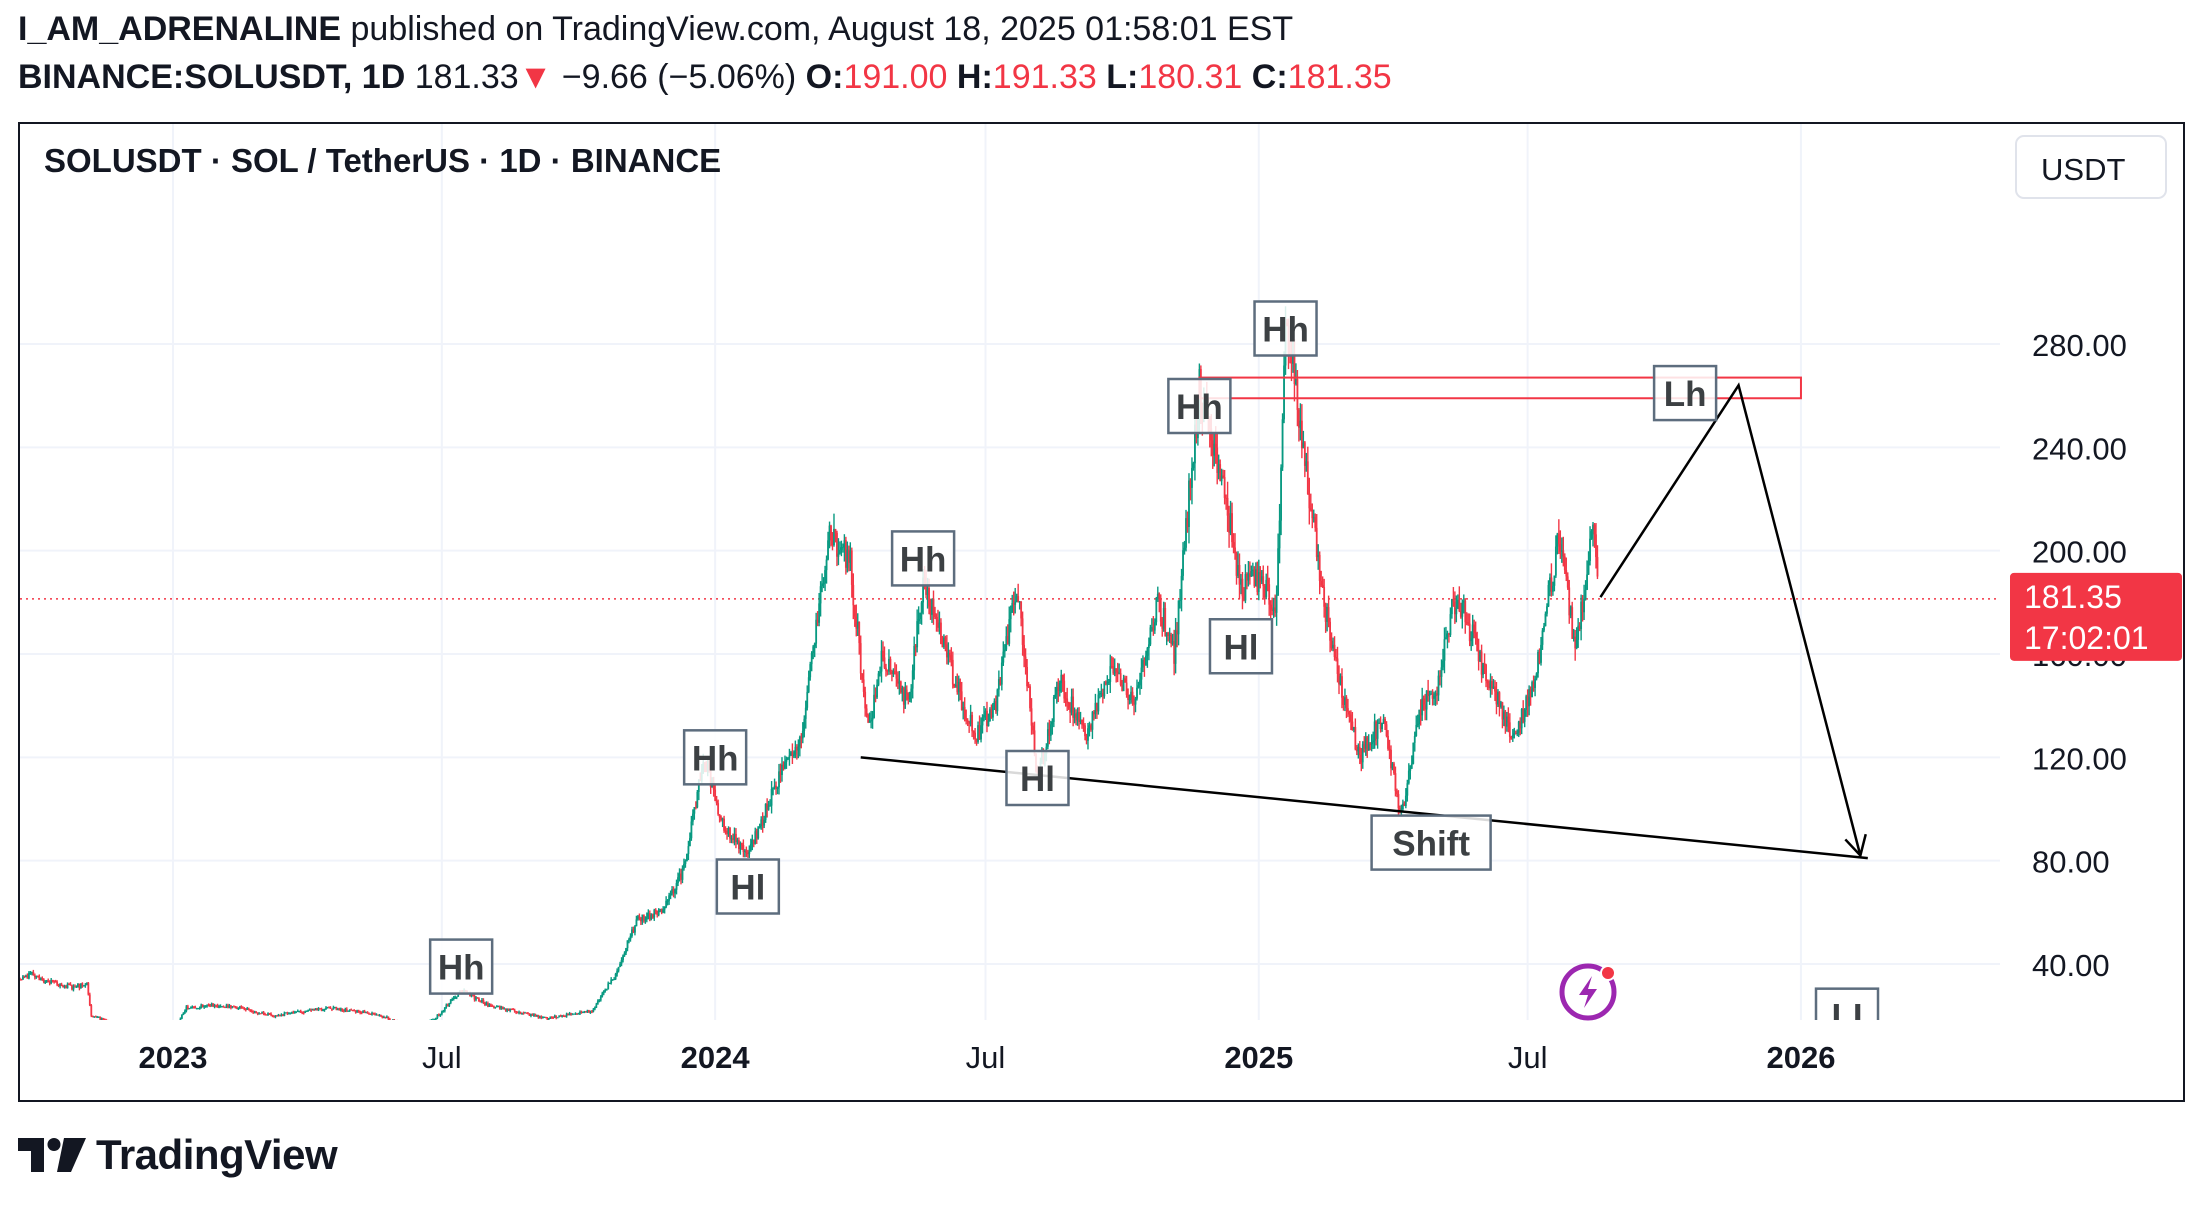 The image size is (2205, 1207). What do you see at coordinates (2086, 638) in the screenshot?
I see `bar-countdown: 17:02:01` at bounding box center [2086, 638].